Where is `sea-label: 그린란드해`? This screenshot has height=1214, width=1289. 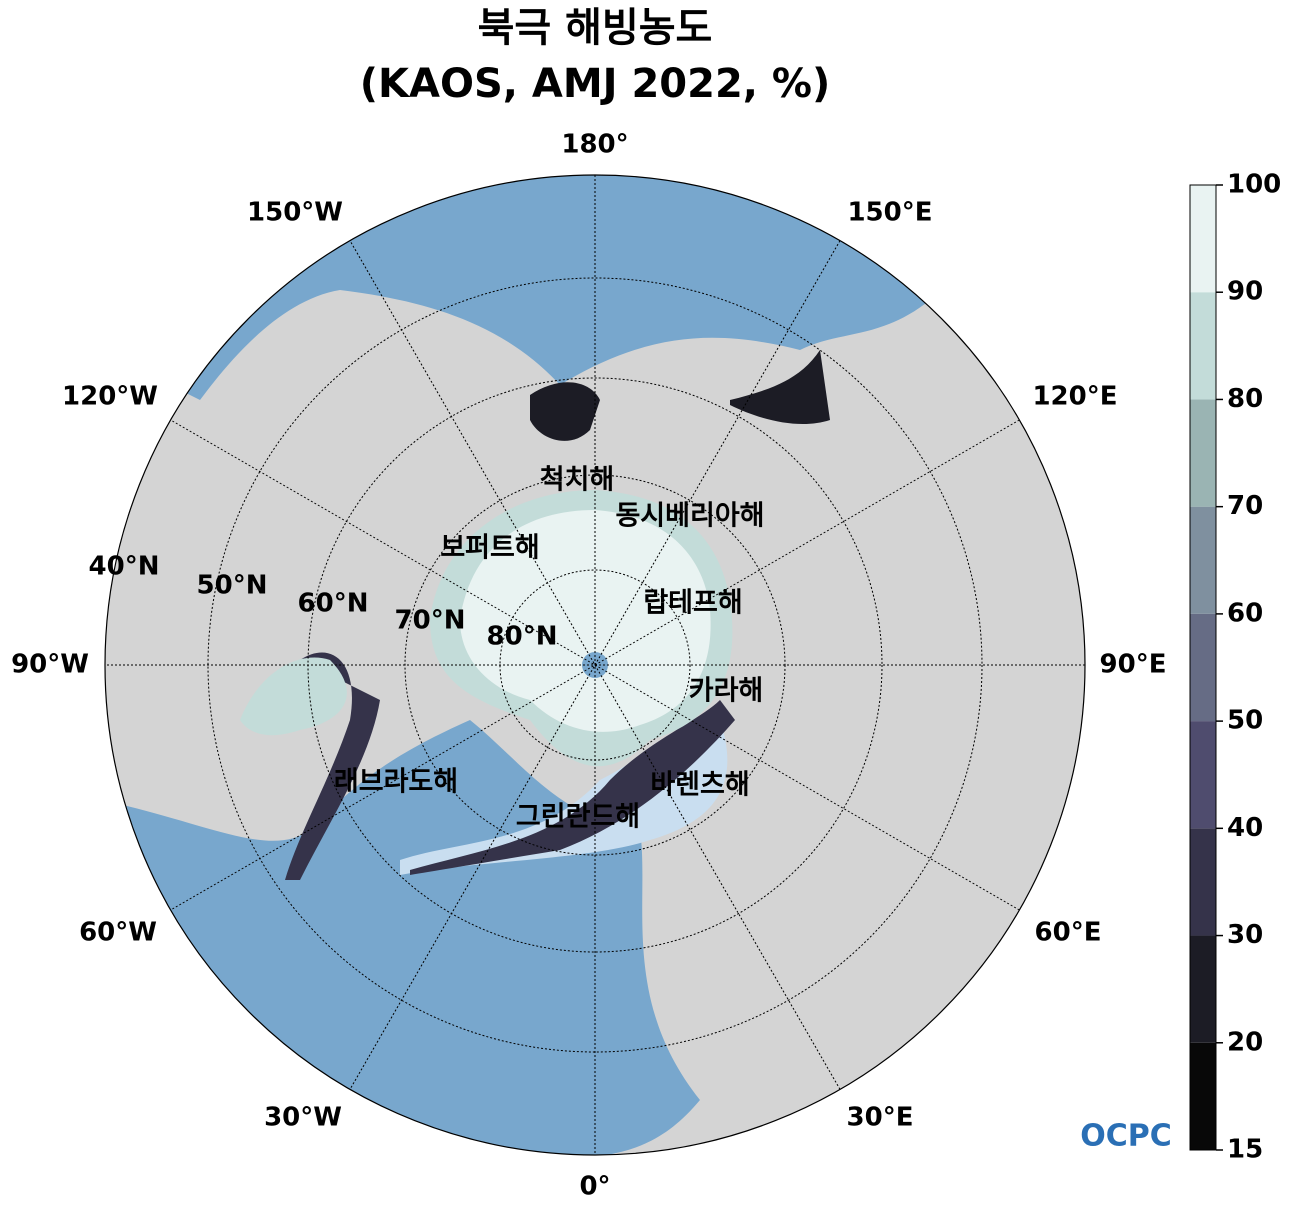 sea-label: 그린란드해 is located at coordinates (578, 817).